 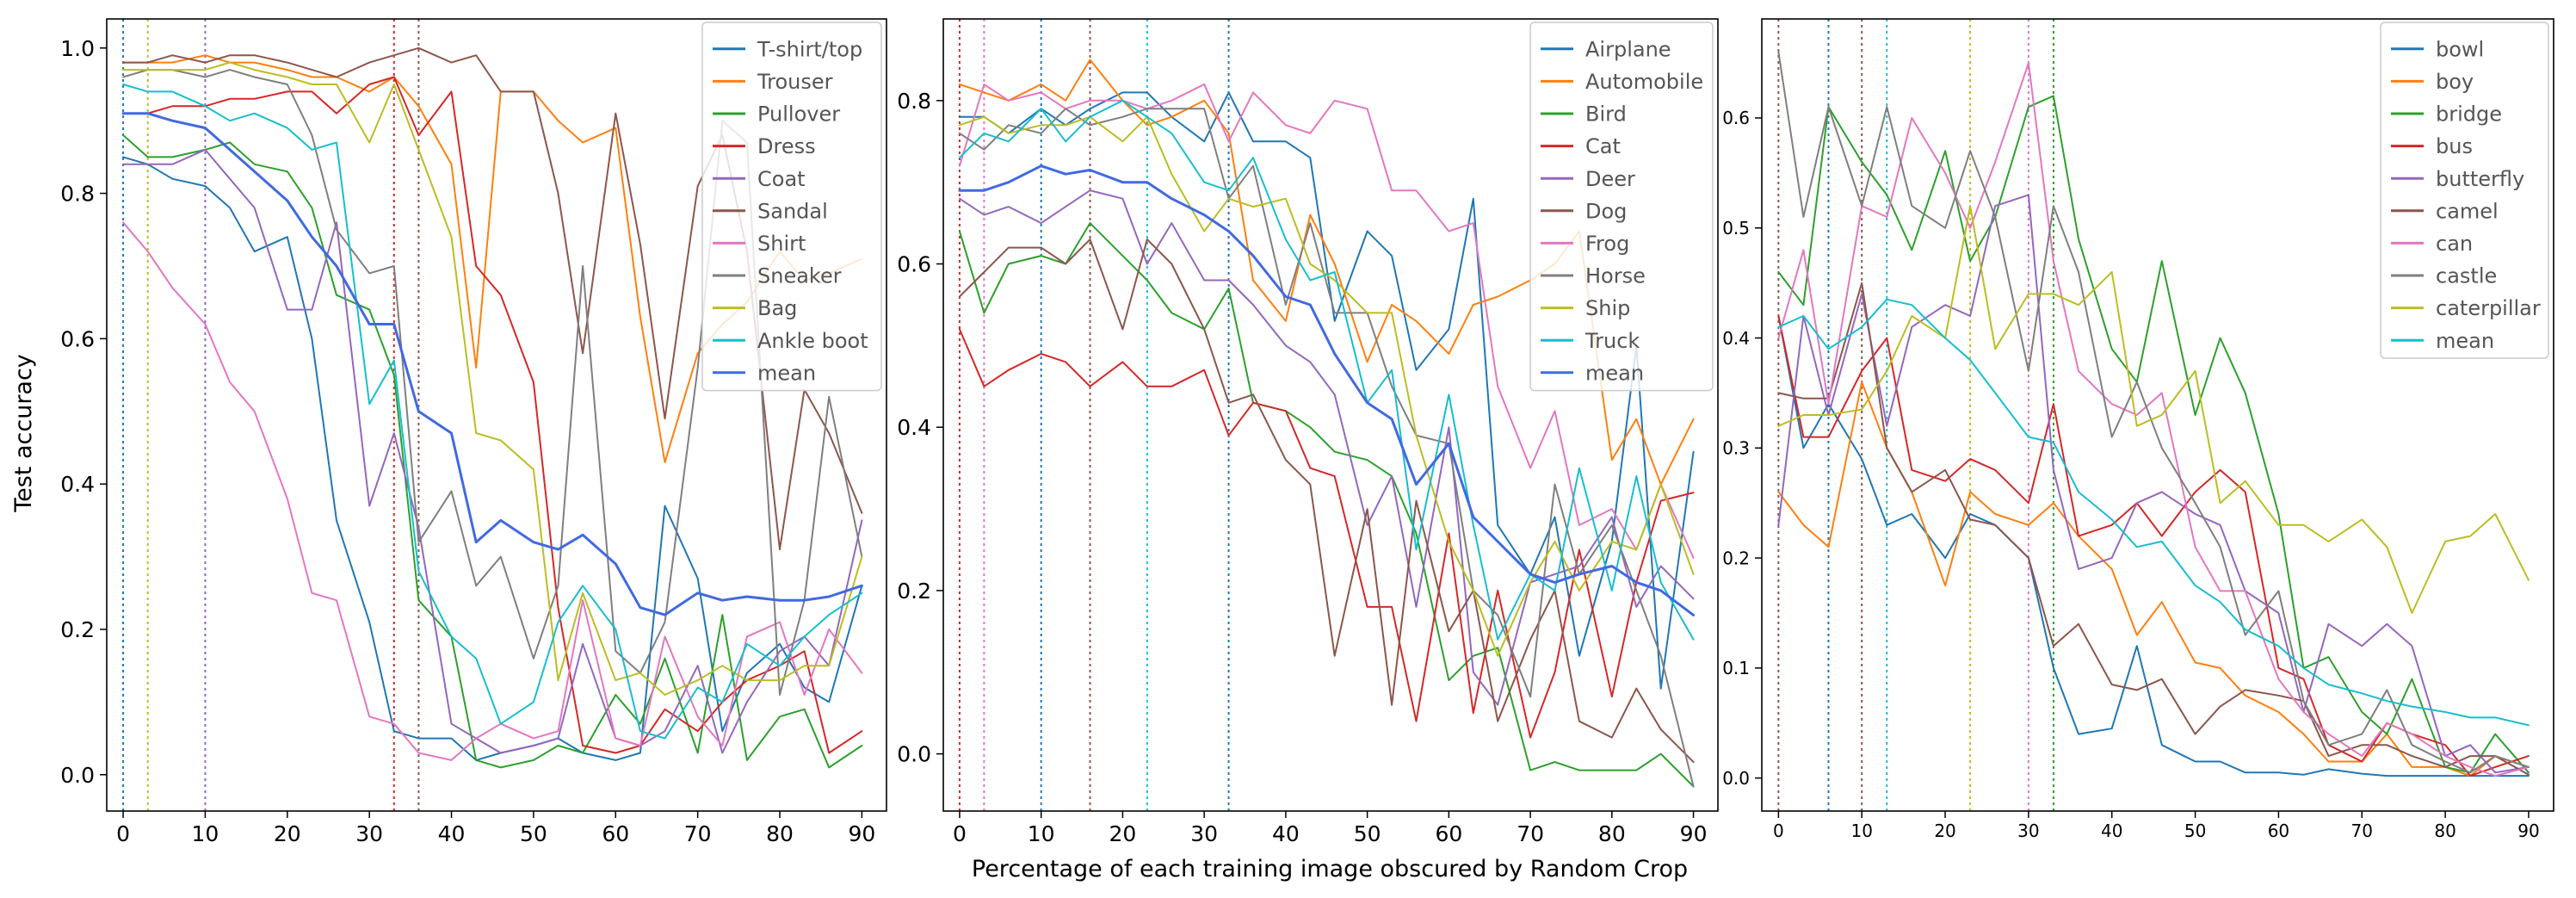 What do you see at coordinates (809, 49) in the screenshot?
I see `legend-label: T-shirt/top` at bounding box center [809, 49].